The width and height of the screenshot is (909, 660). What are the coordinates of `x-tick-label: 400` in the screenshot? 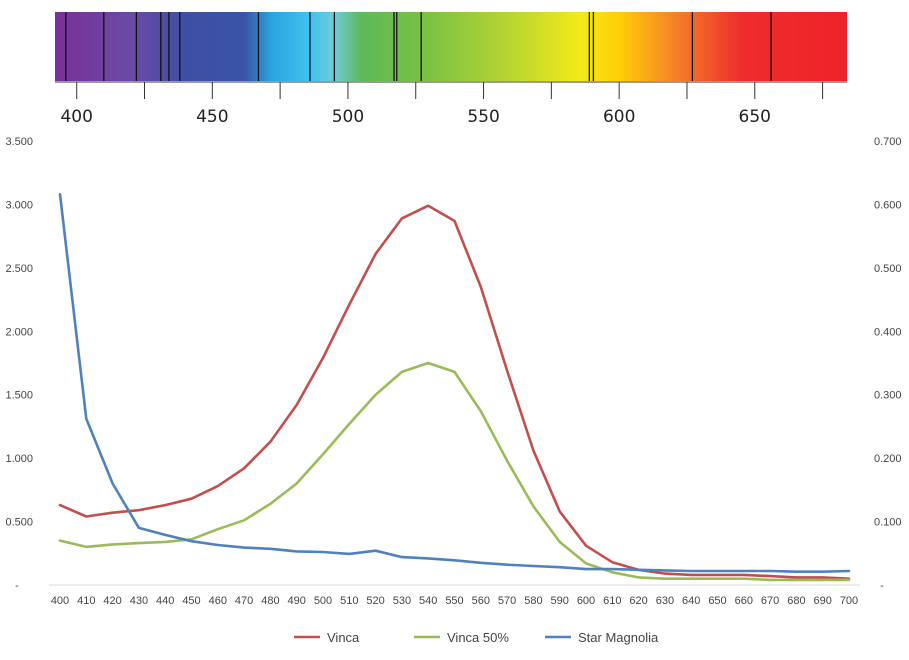 It's located at (60, 601).